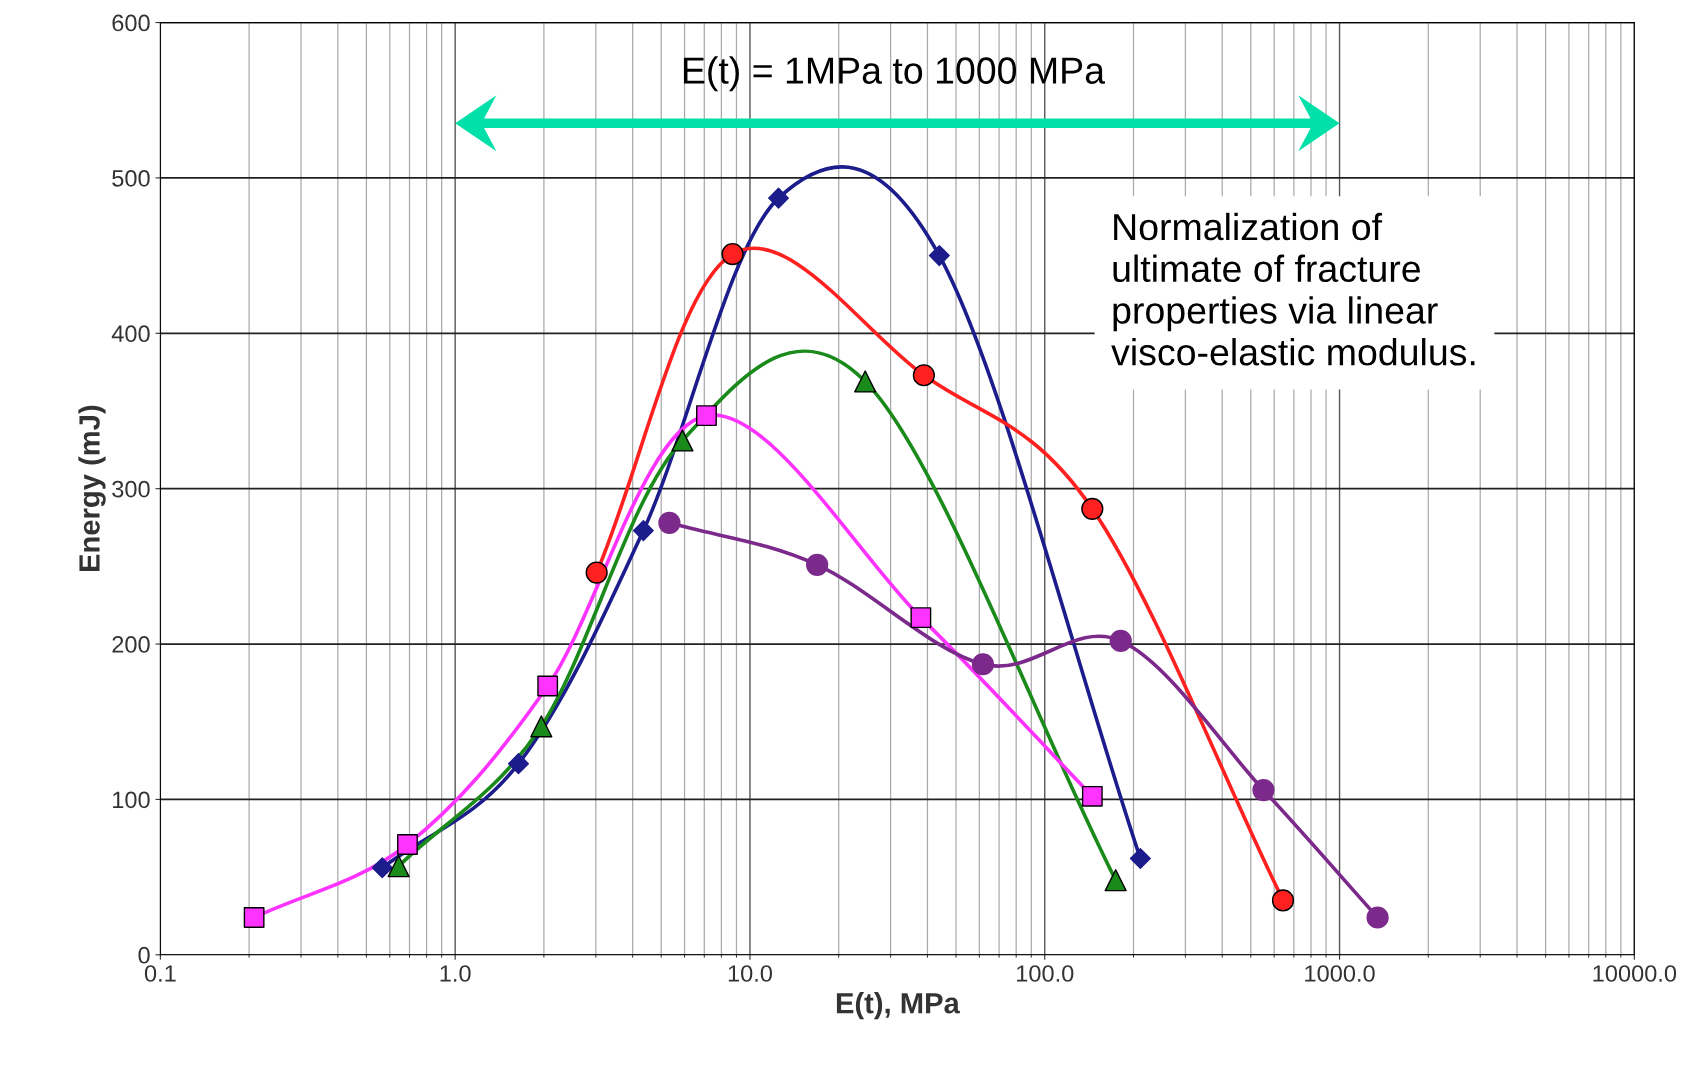 This screenshot has height=1074, width=1706. I want to click on x-tick-label: 10000.0, so click(1635, 973).